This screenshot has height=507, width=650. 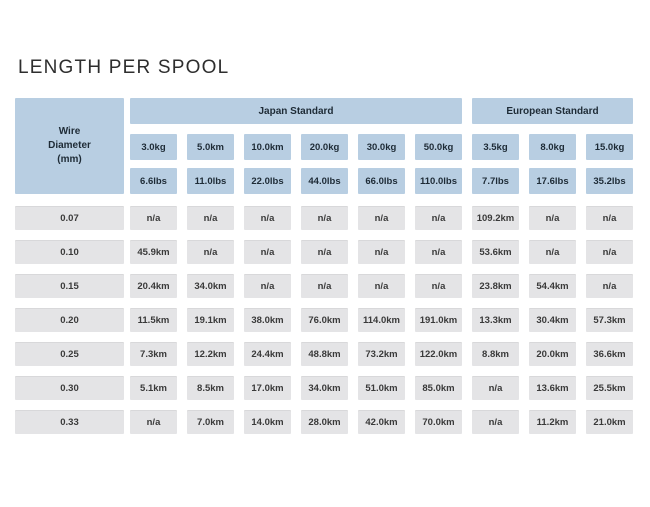 I want to click on value-cell: 7.3km, so click(x=153, y=354).